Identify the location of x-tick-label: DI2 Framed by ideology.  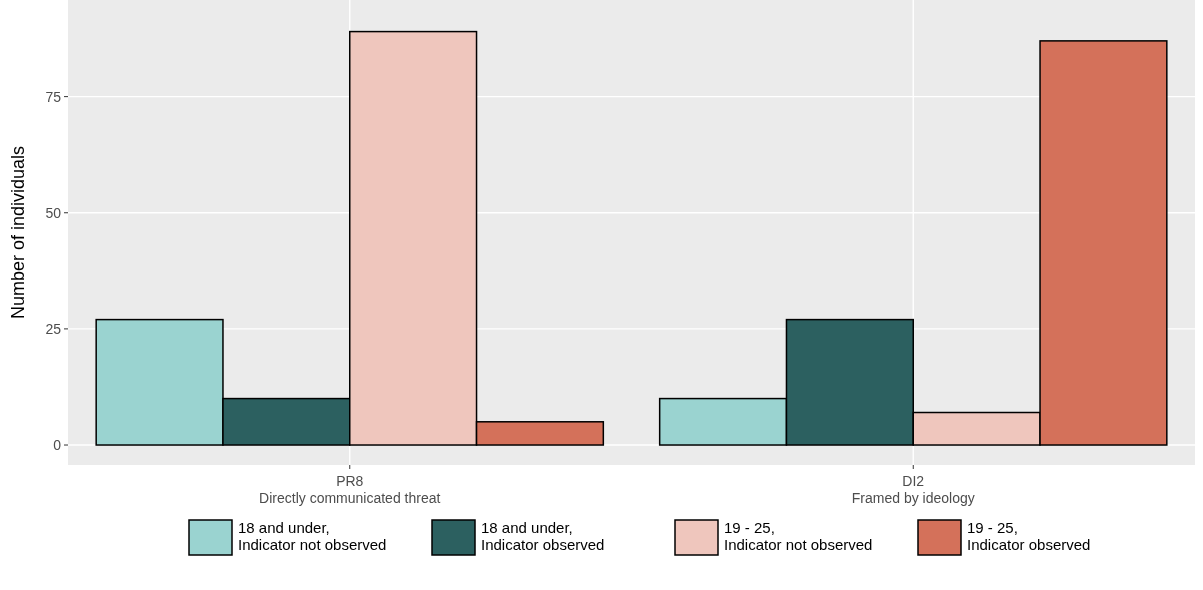
(913, 489).